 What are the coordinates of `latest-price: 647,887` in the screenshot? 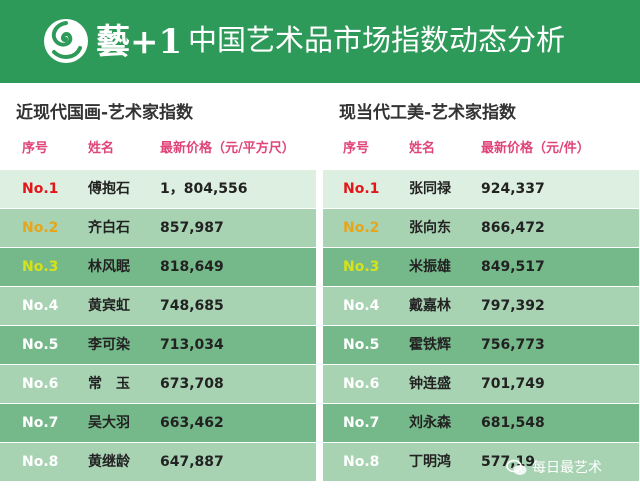 It's located at (192, 462).